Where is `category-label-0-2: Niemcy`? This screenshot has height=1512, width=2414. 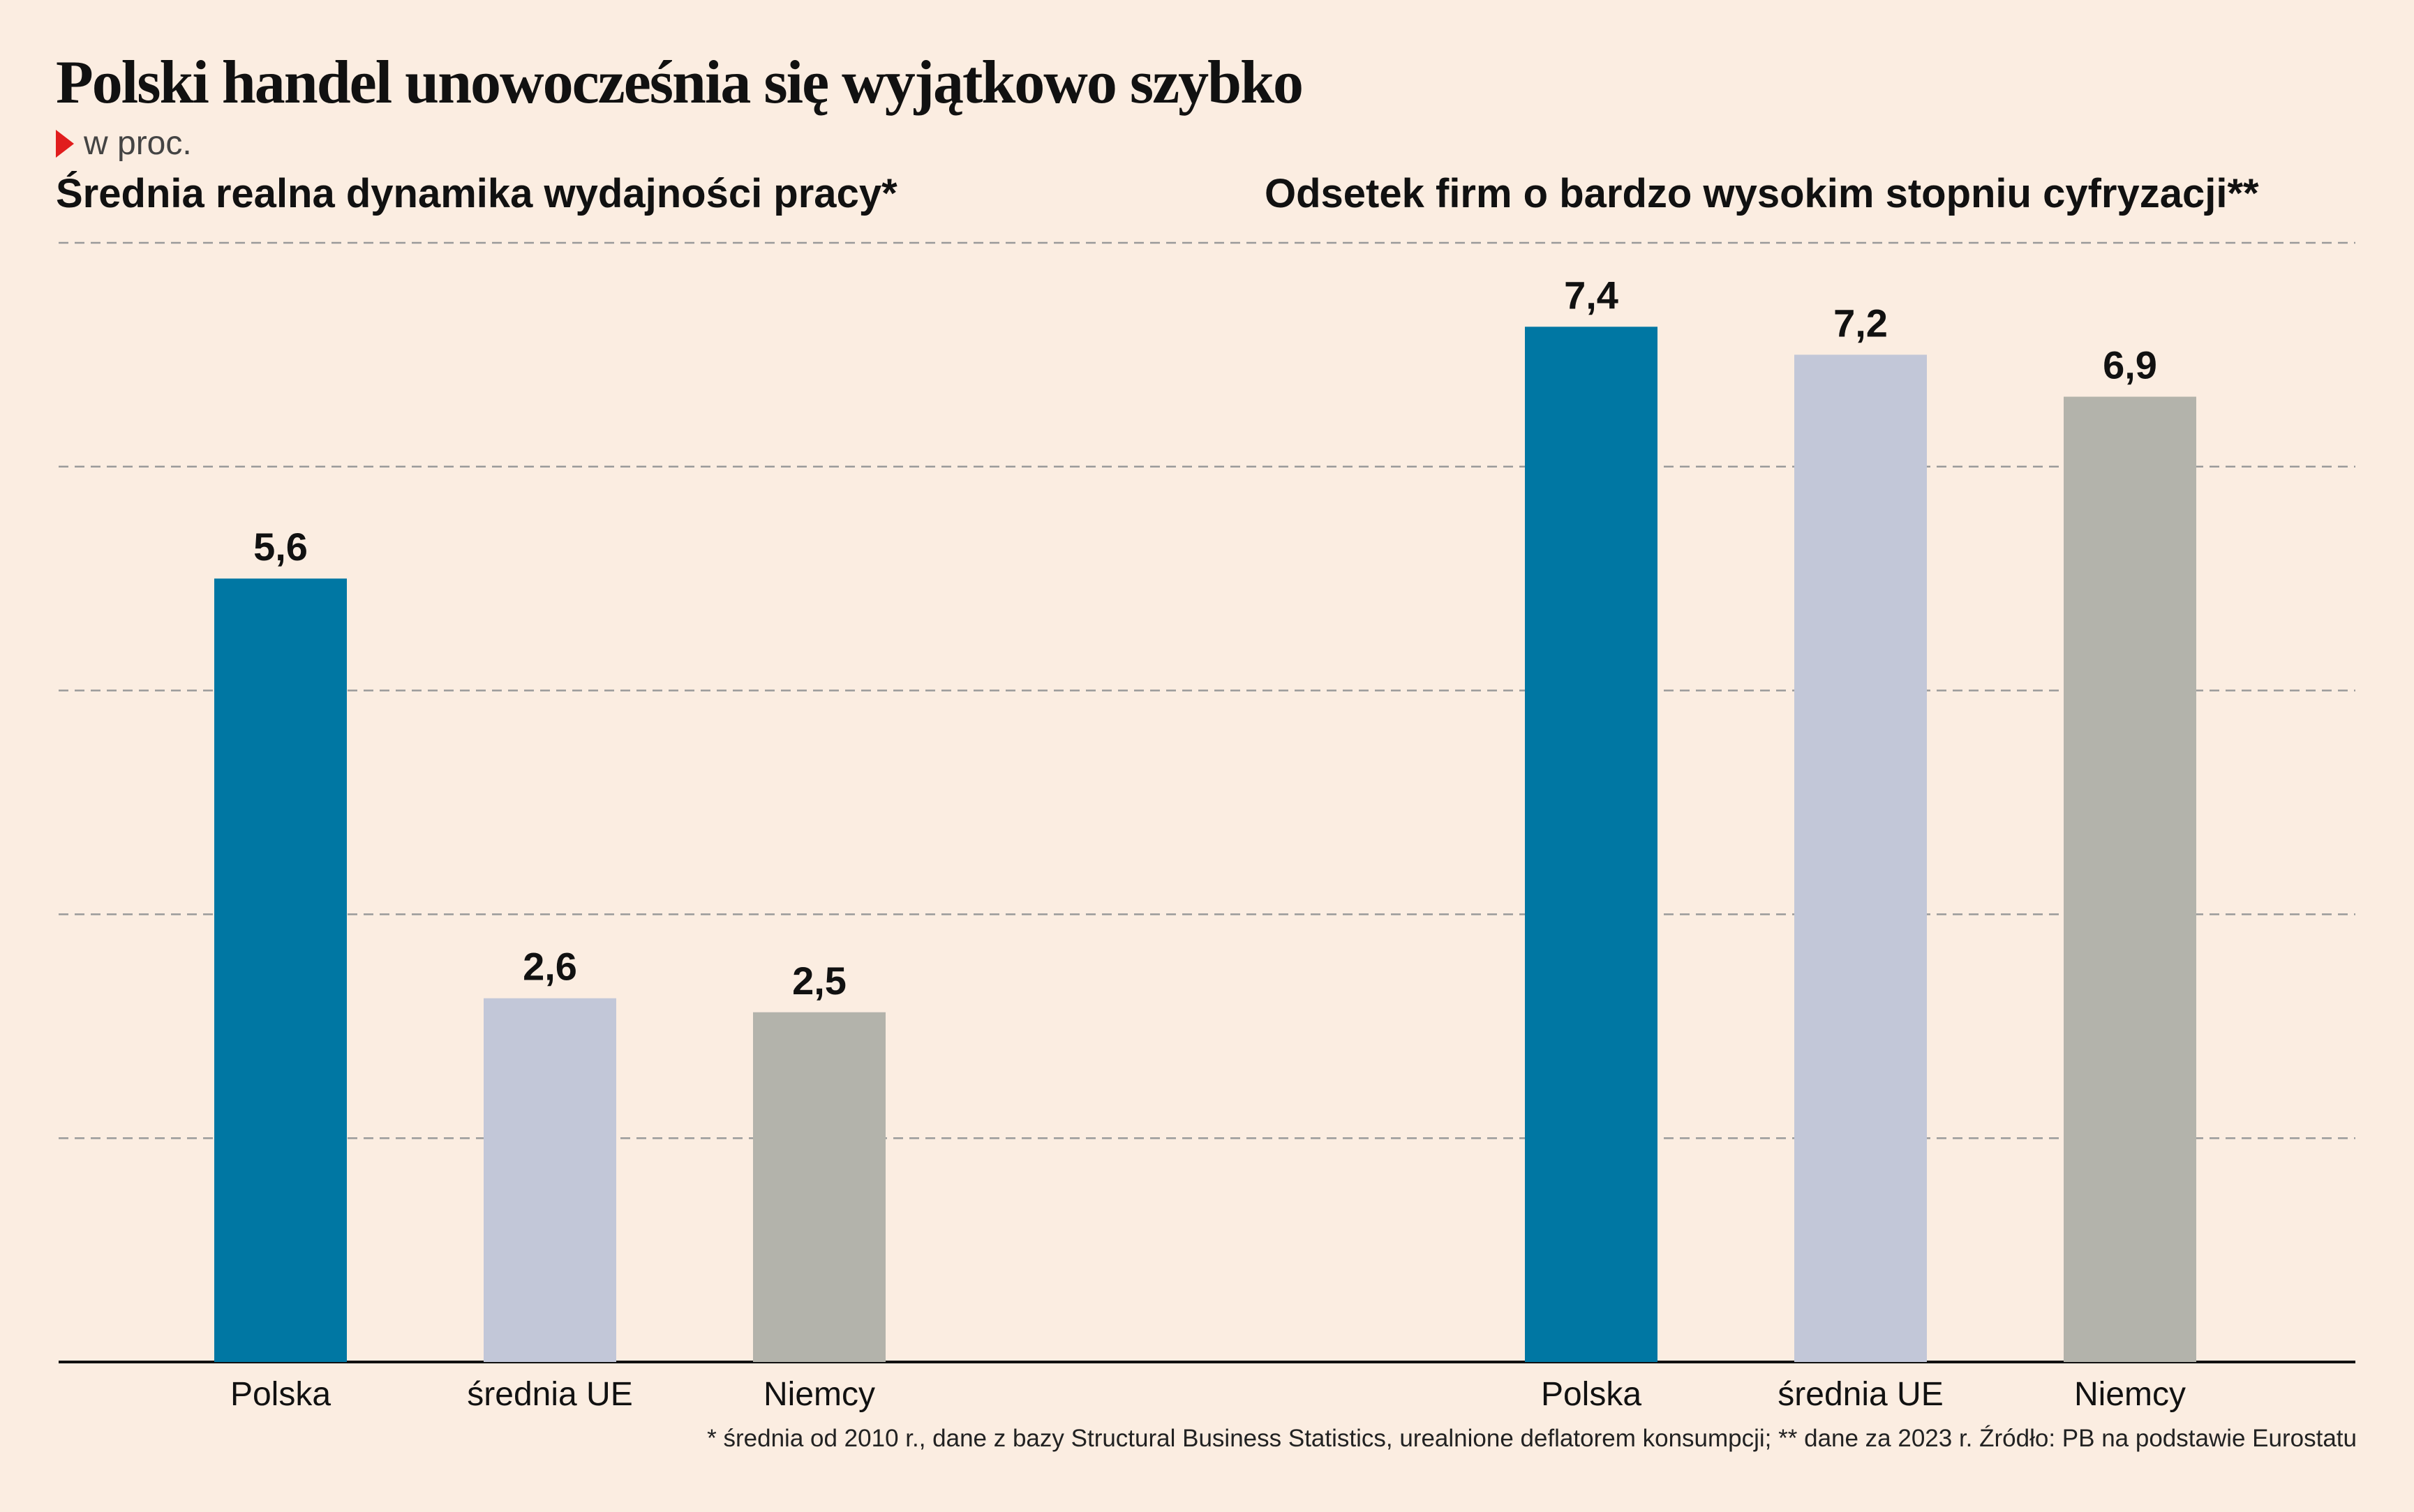 category-label-0-2: Niemcy is located at coordinates (819, 1394).